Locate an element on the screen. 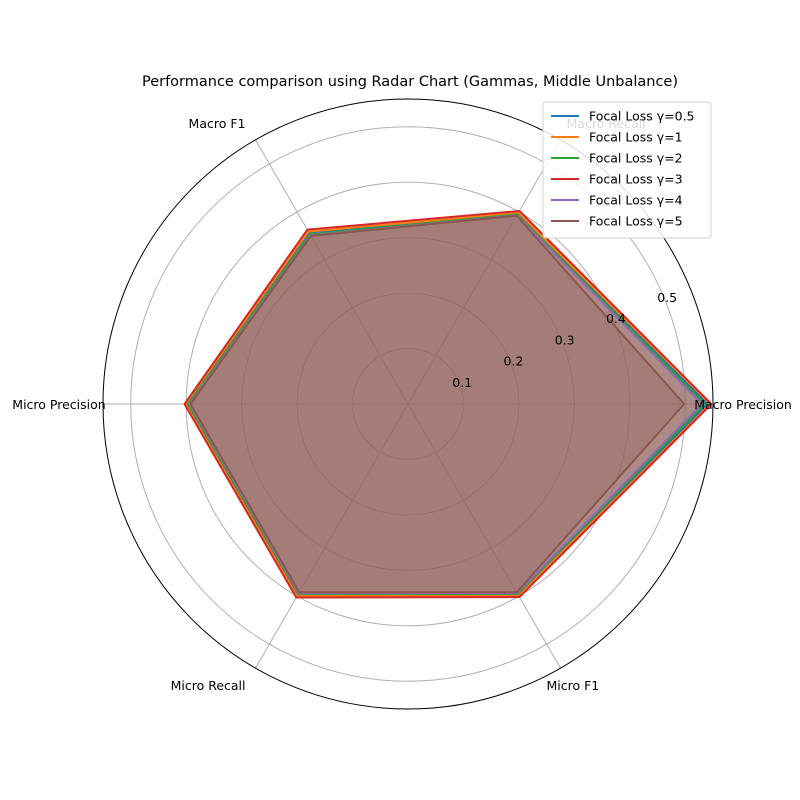 The width and height of the screenshot is (800, 800). legend-label: Focal Loss γ=4 is located at coordinates (636, 200).